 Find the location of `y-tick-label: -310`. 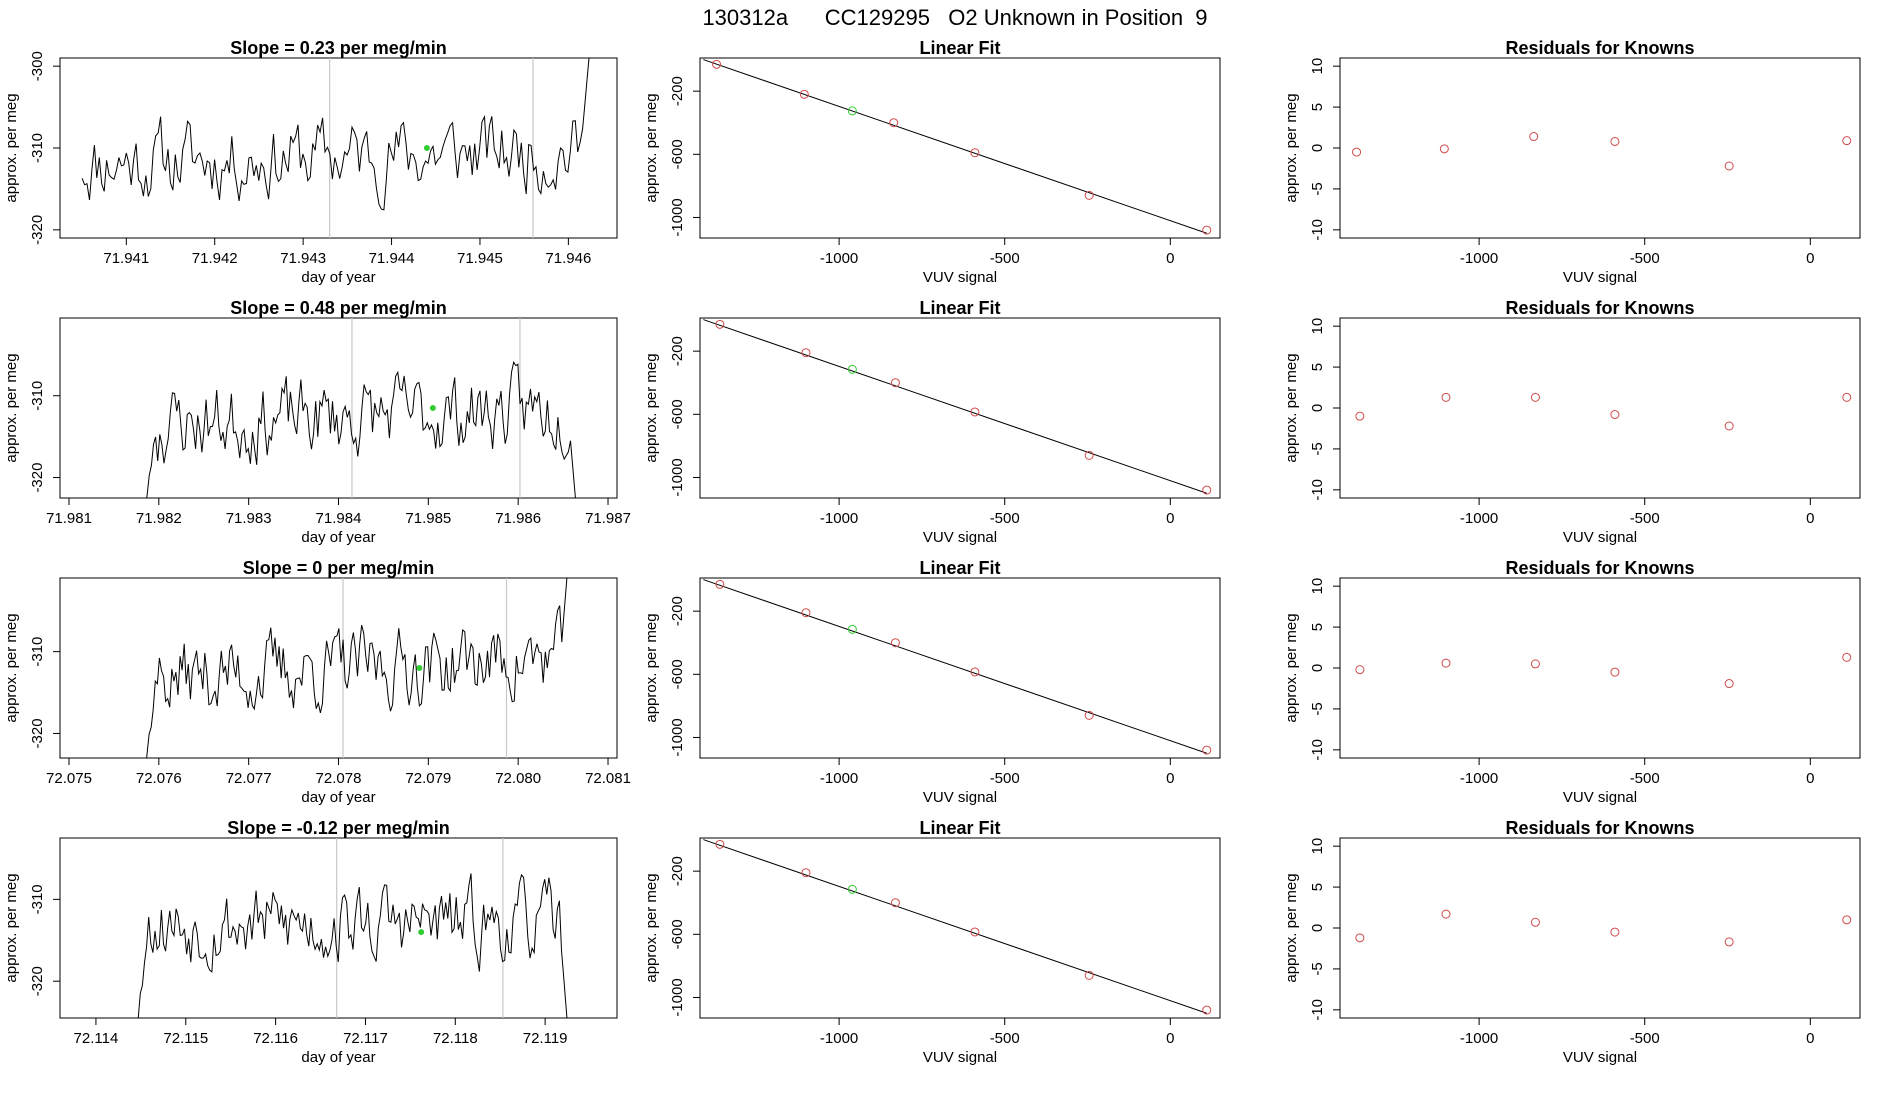

y-tick-label: -310 is located at coordinates (37, 652).